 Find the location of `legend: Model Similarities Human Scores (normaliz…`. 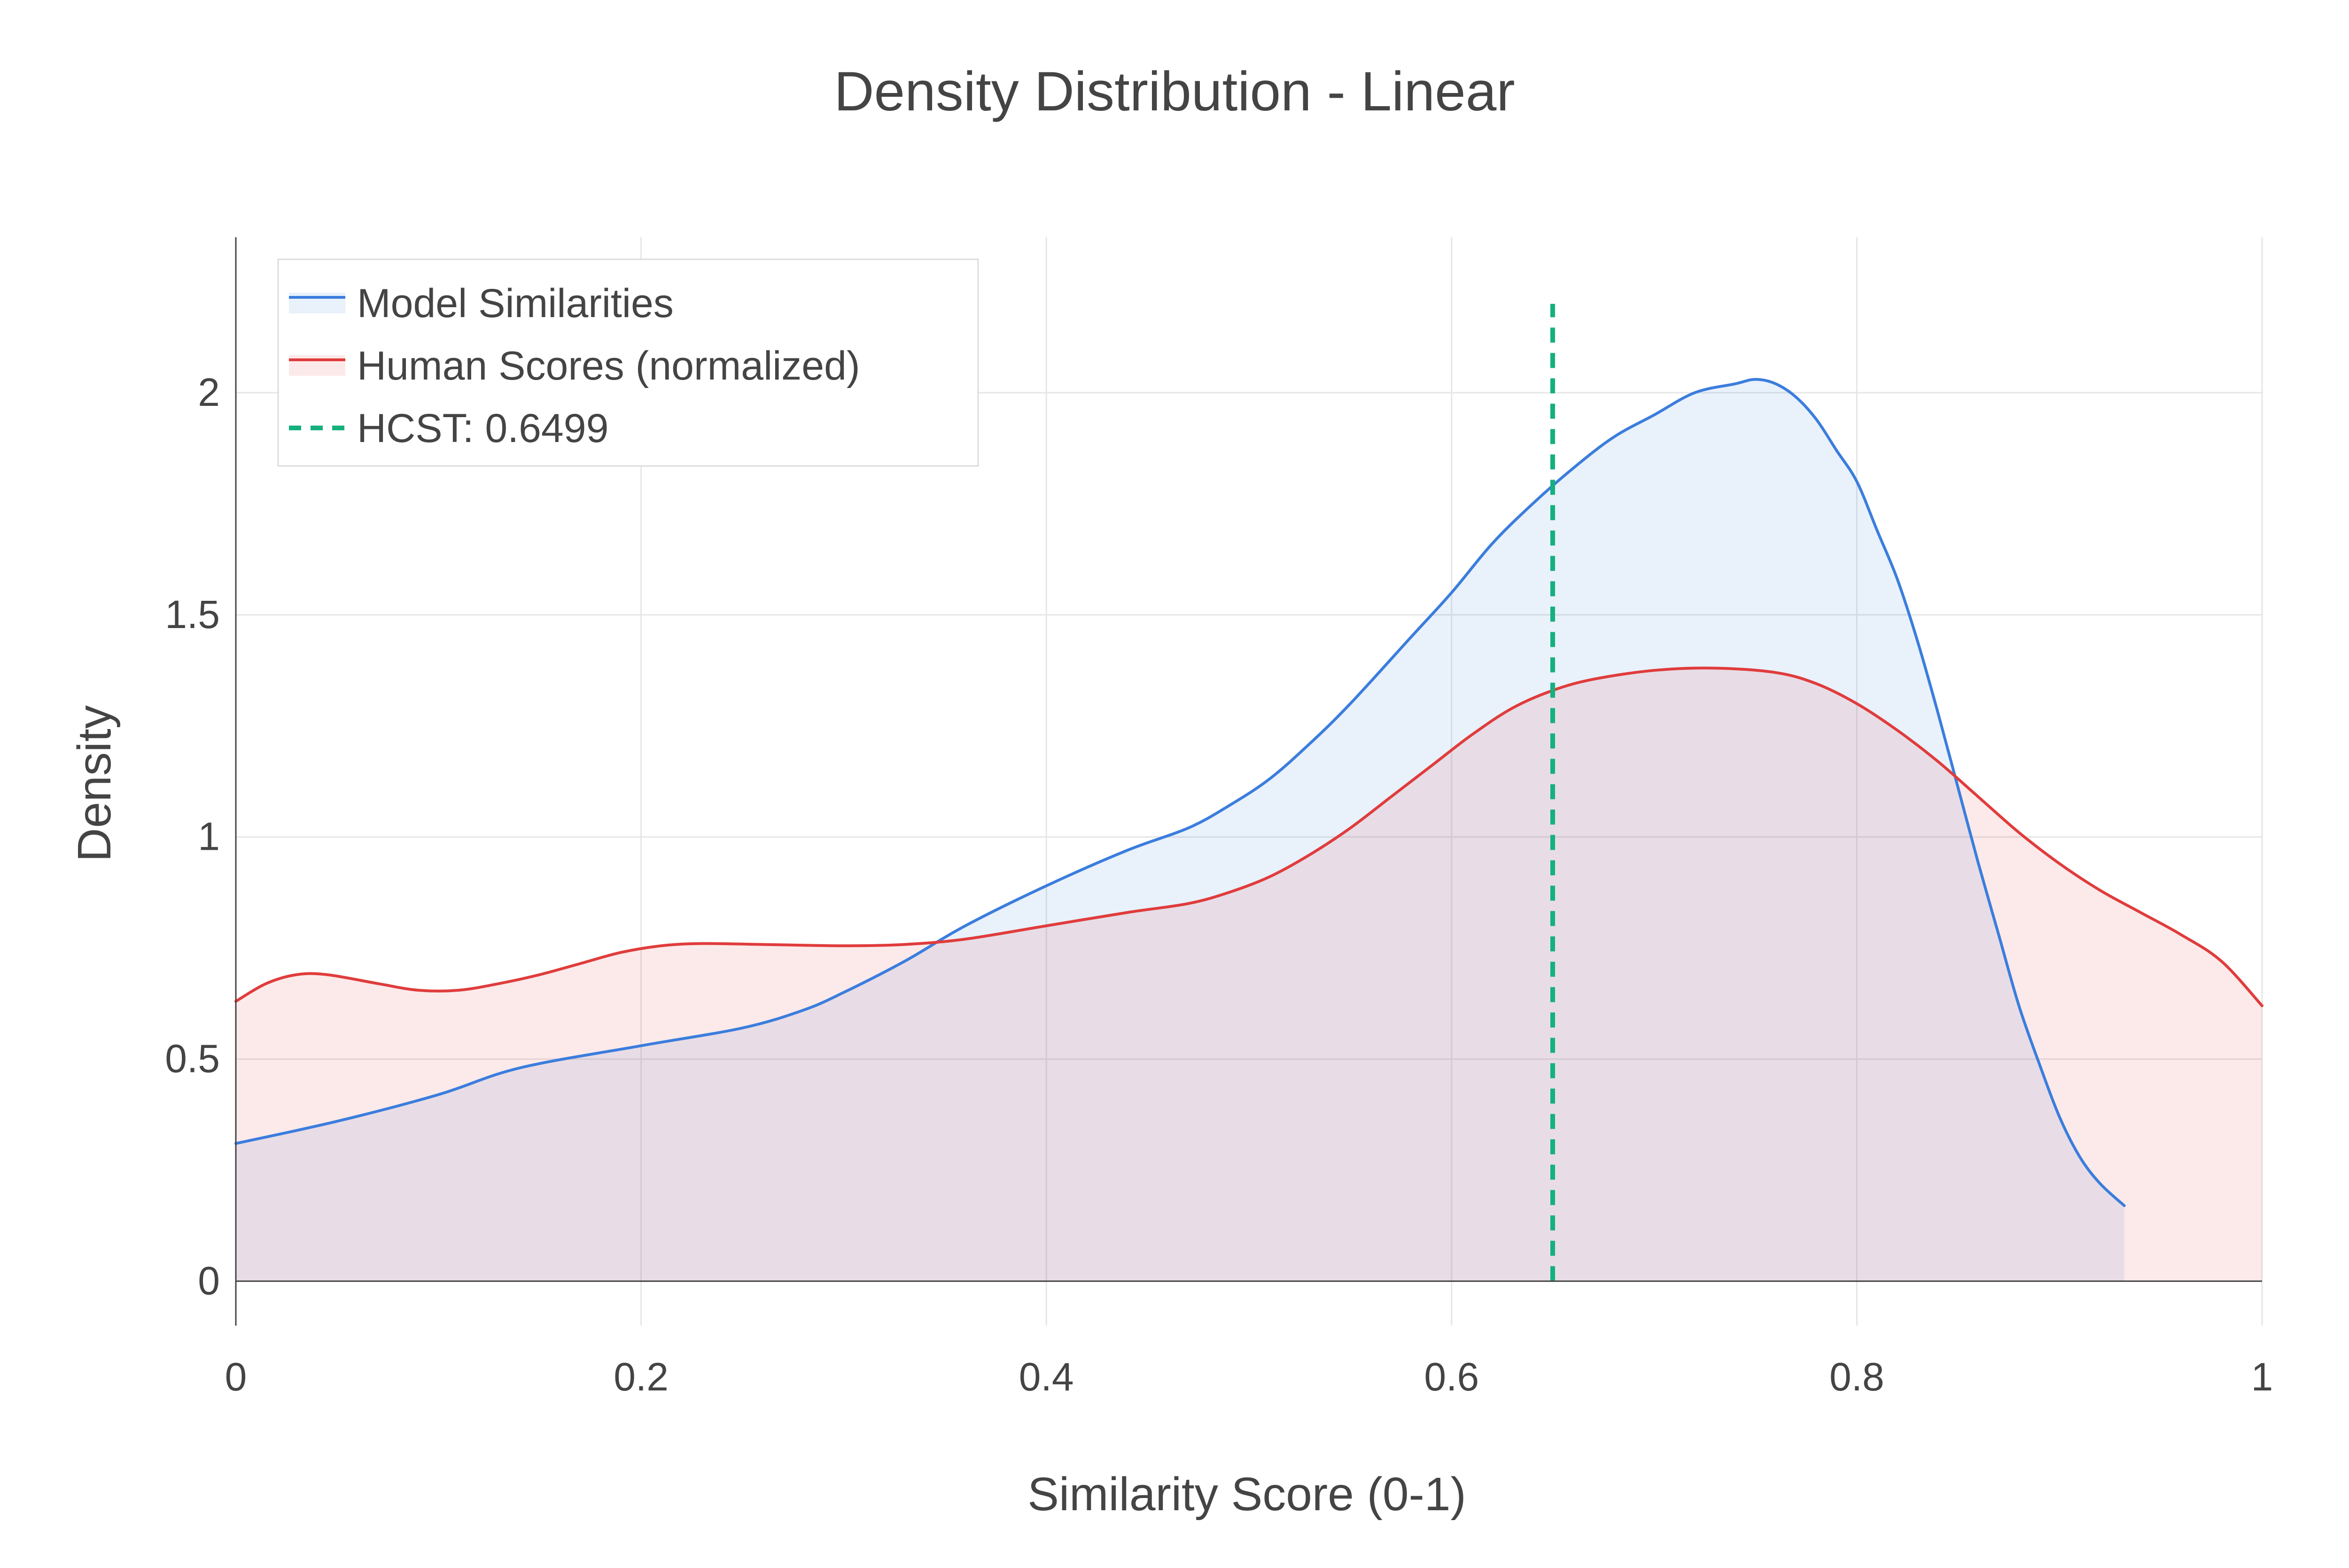

legend: Model Similarities Human Scores (normaliz… is located at coordinates (628, 362).